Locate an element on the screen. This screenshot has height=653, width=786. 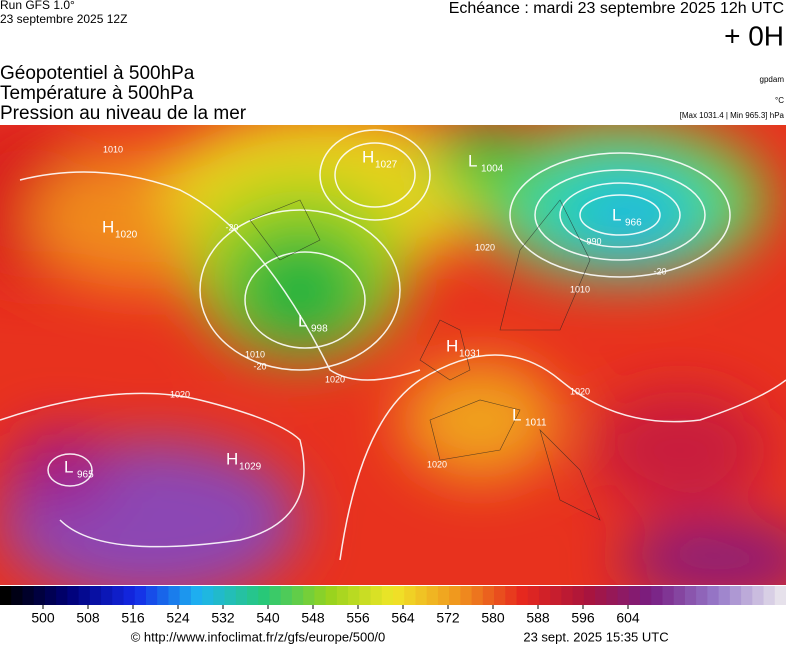
unit-geopotential: gpdam is located at coordinates (772, 79).